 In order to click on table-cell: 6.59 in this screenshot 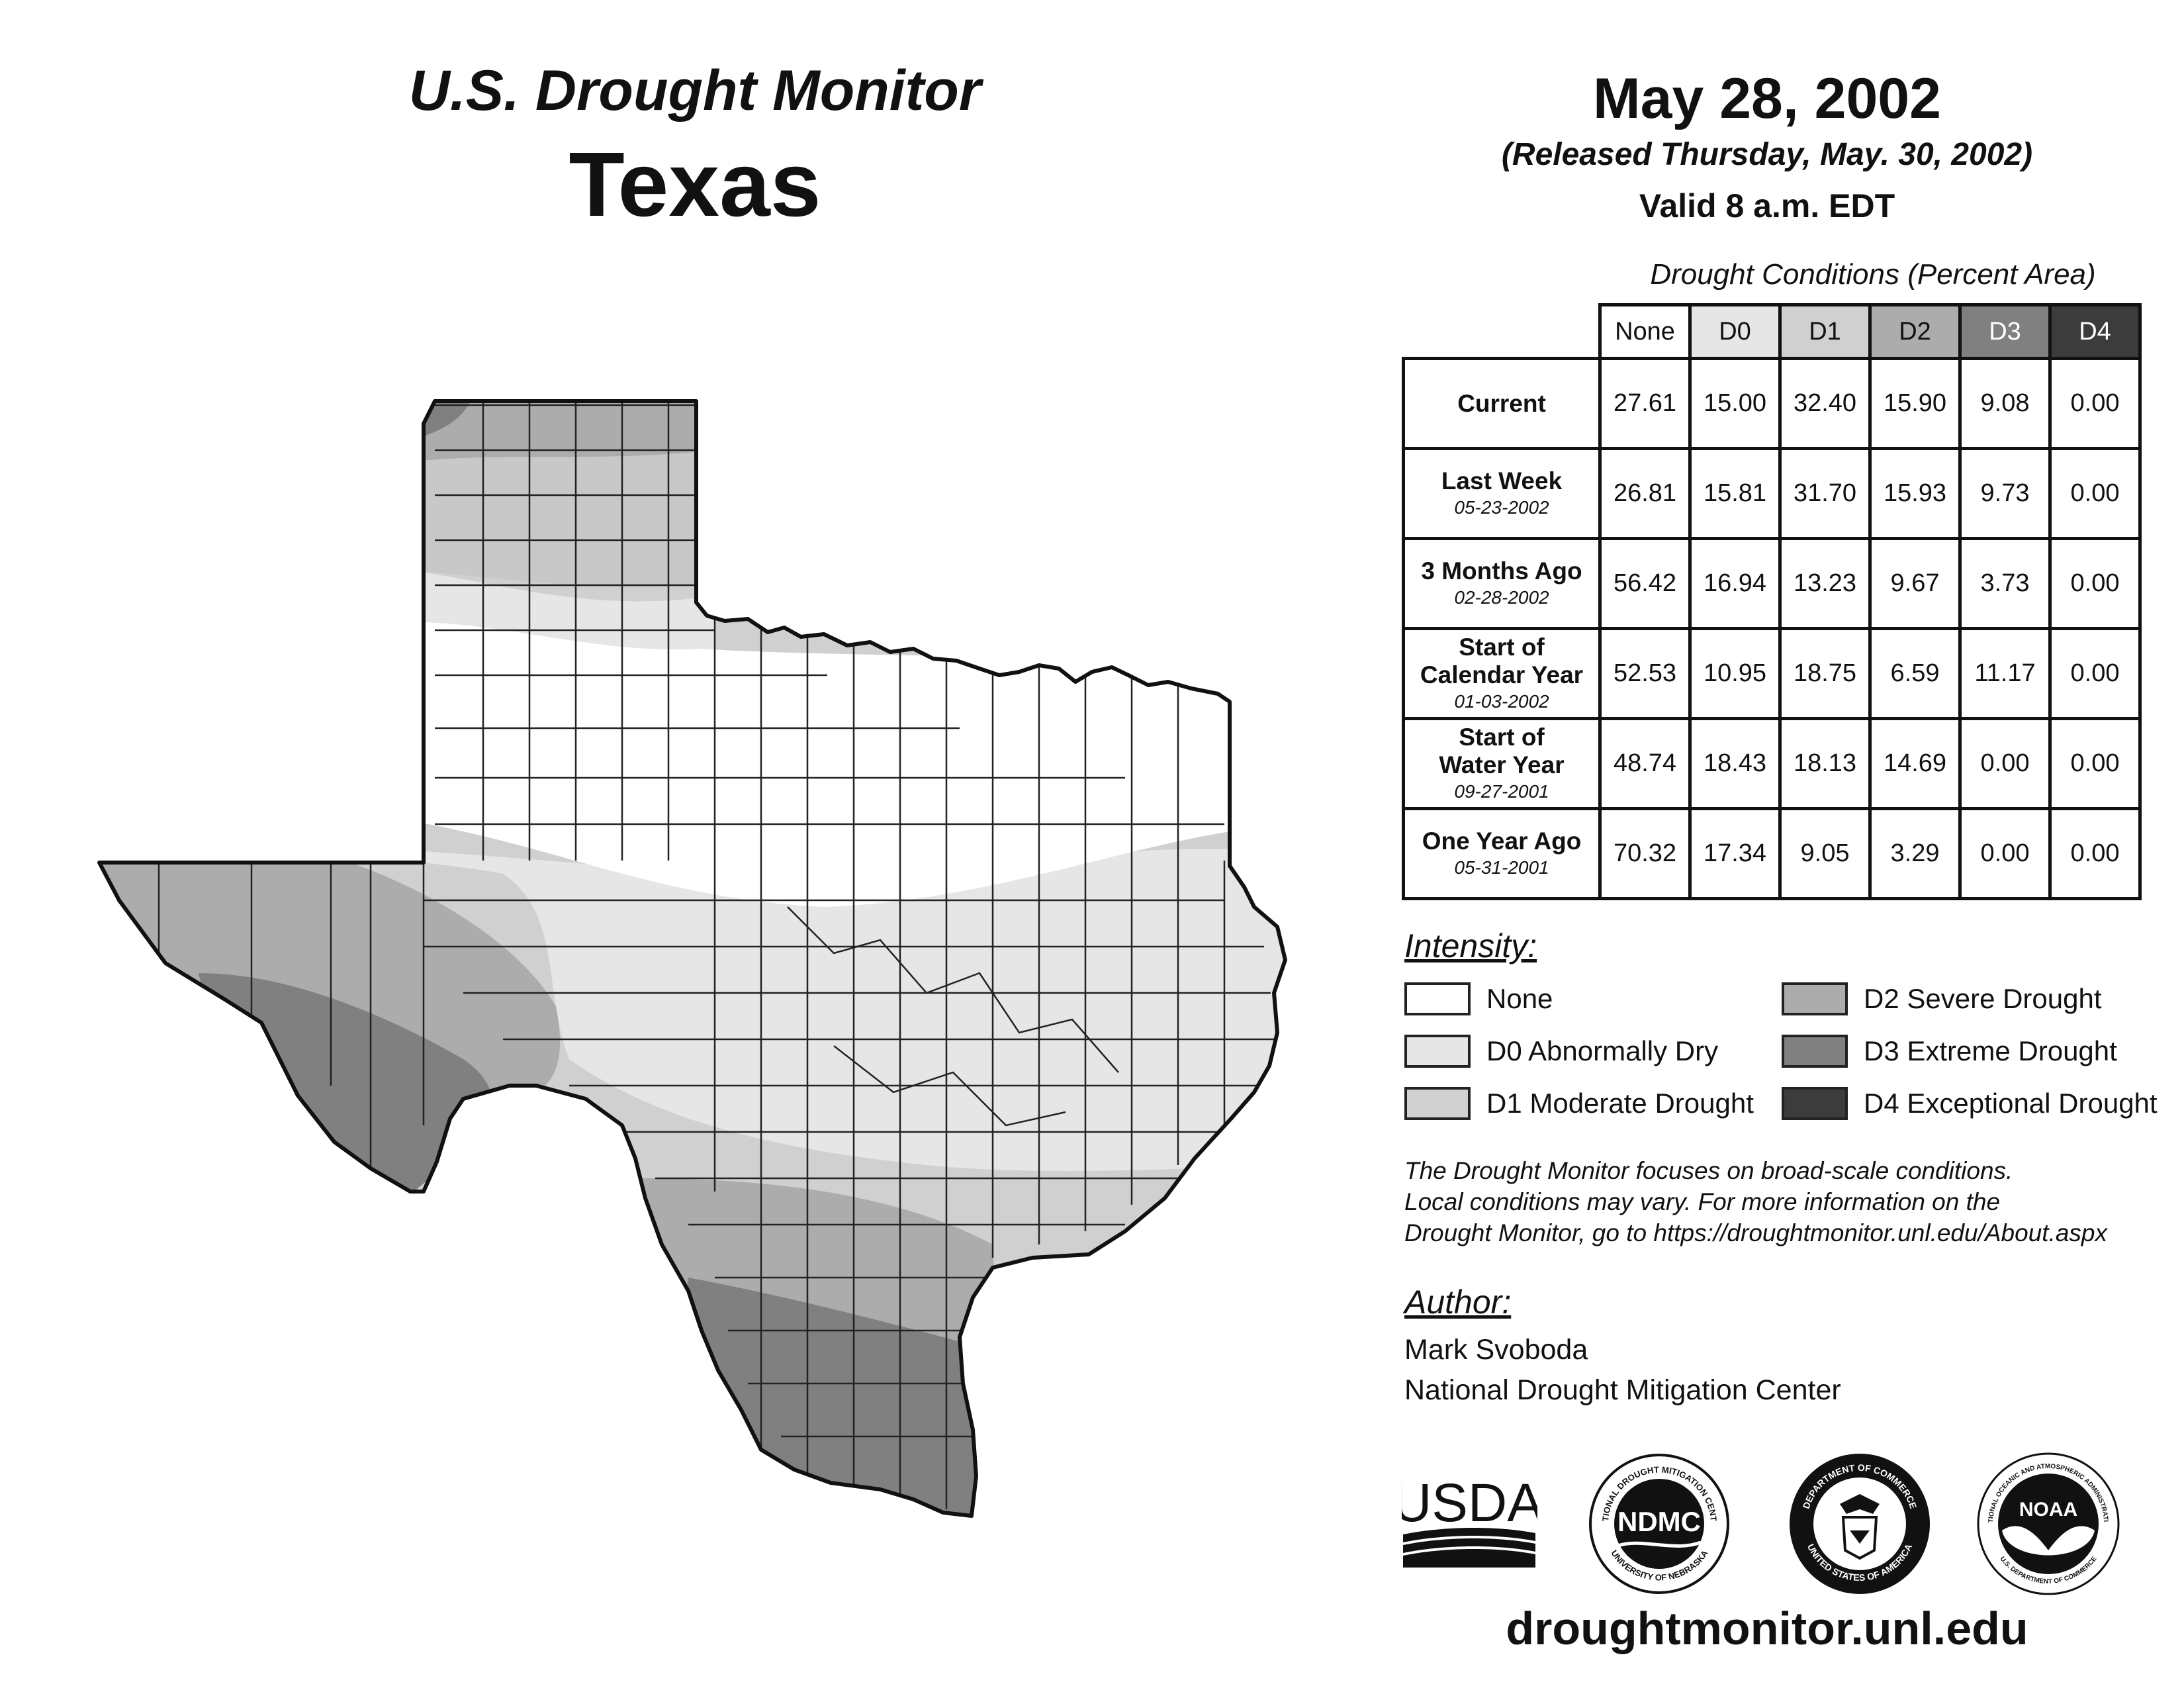, I will do `click(1915, 673)`.